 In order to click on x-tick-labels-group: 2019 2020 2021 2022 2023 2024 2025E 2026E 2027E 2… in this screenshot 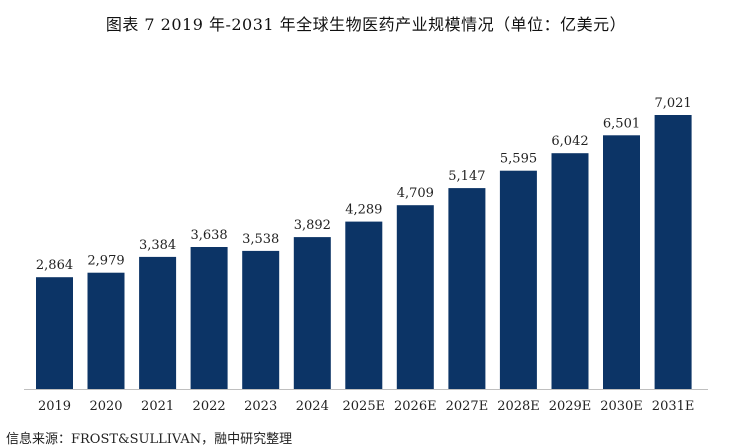, I will do `click(366, 406)`.